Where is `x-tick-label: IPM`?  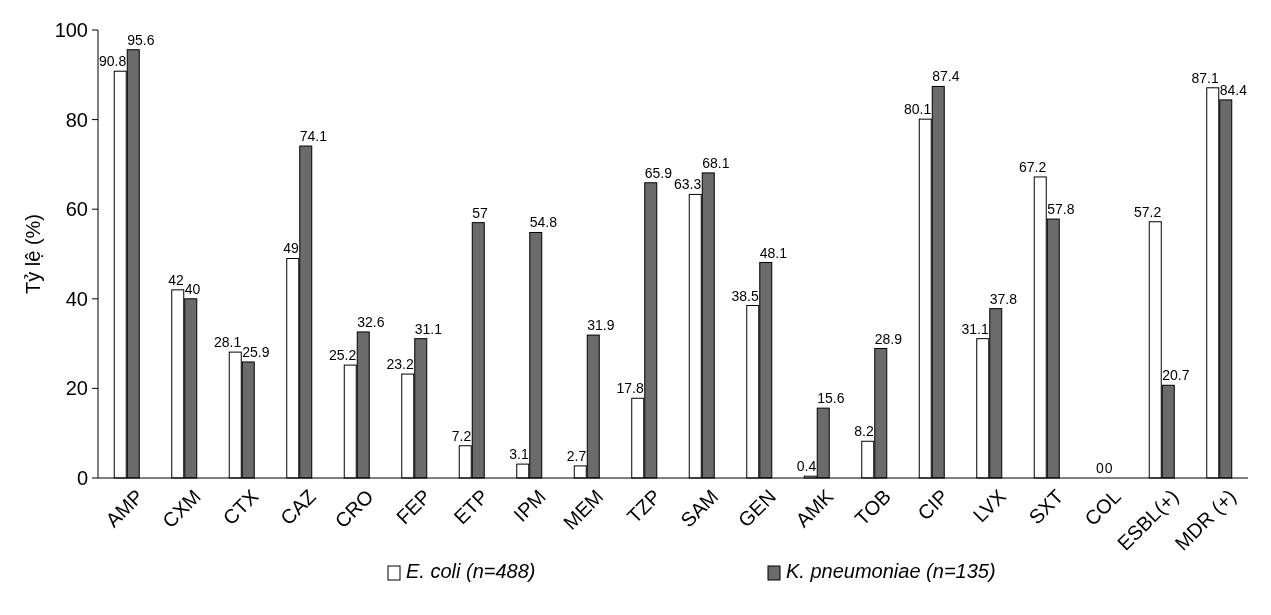
x-tick-label: IPM is located at coordinates (529, 505).